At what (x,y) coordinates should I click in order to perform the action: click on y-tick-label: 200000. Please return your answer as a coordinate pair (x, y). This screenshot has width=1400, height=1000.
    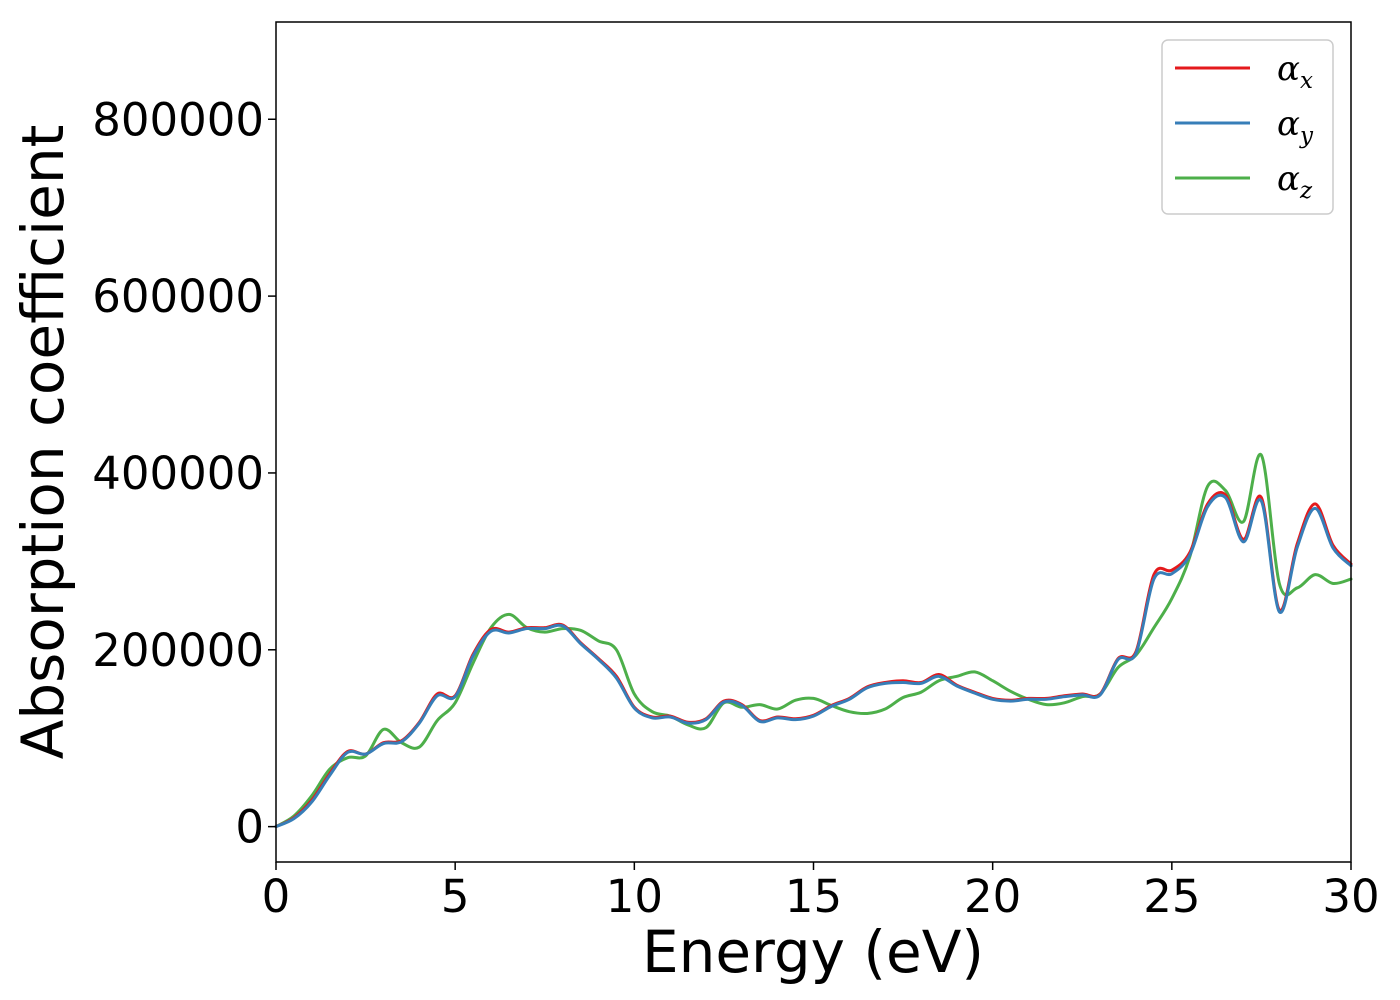
    Looking at the image, I should click on (178, 650).